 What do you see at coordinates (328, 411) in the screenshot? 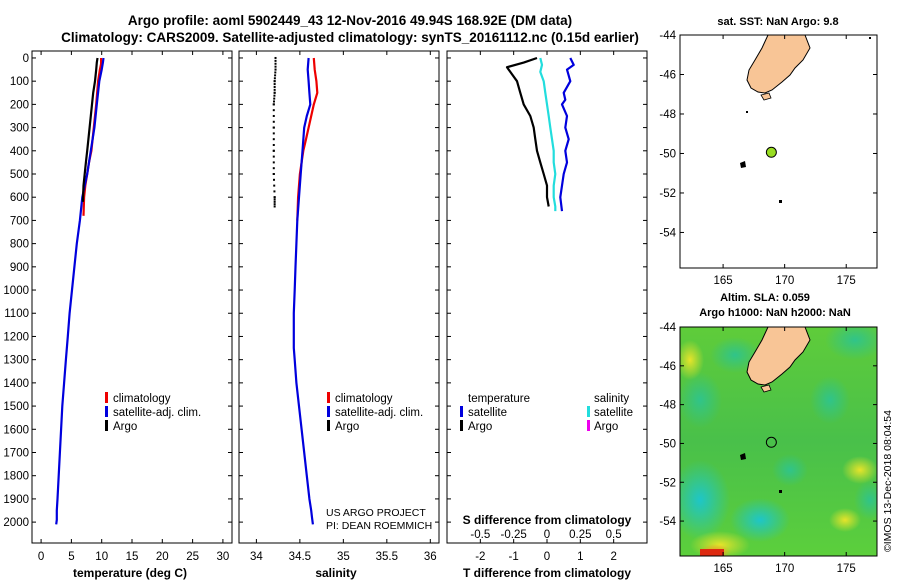
I see `legend-swatch-satellite` at bounding box center [328, 411].